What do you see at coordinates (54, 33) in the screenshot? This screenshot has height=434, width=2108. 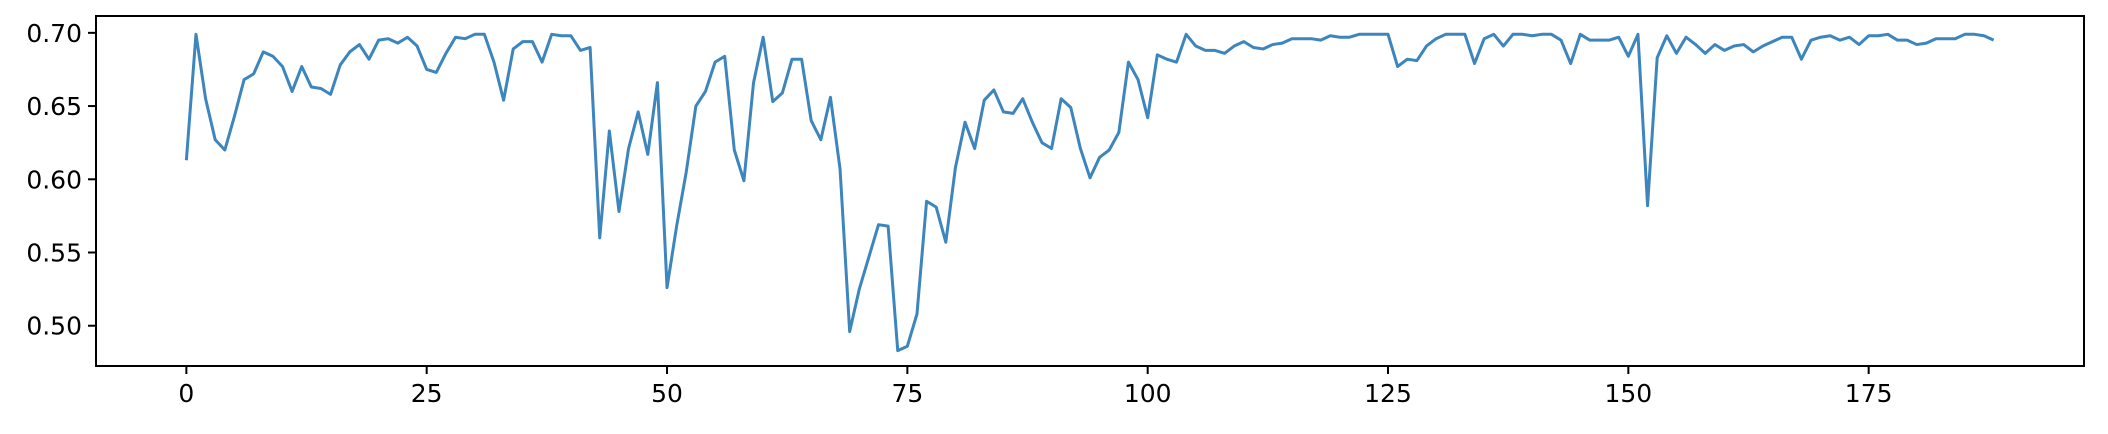 I see `y-tick-label: 0.70` at bounding box center [54, 33].